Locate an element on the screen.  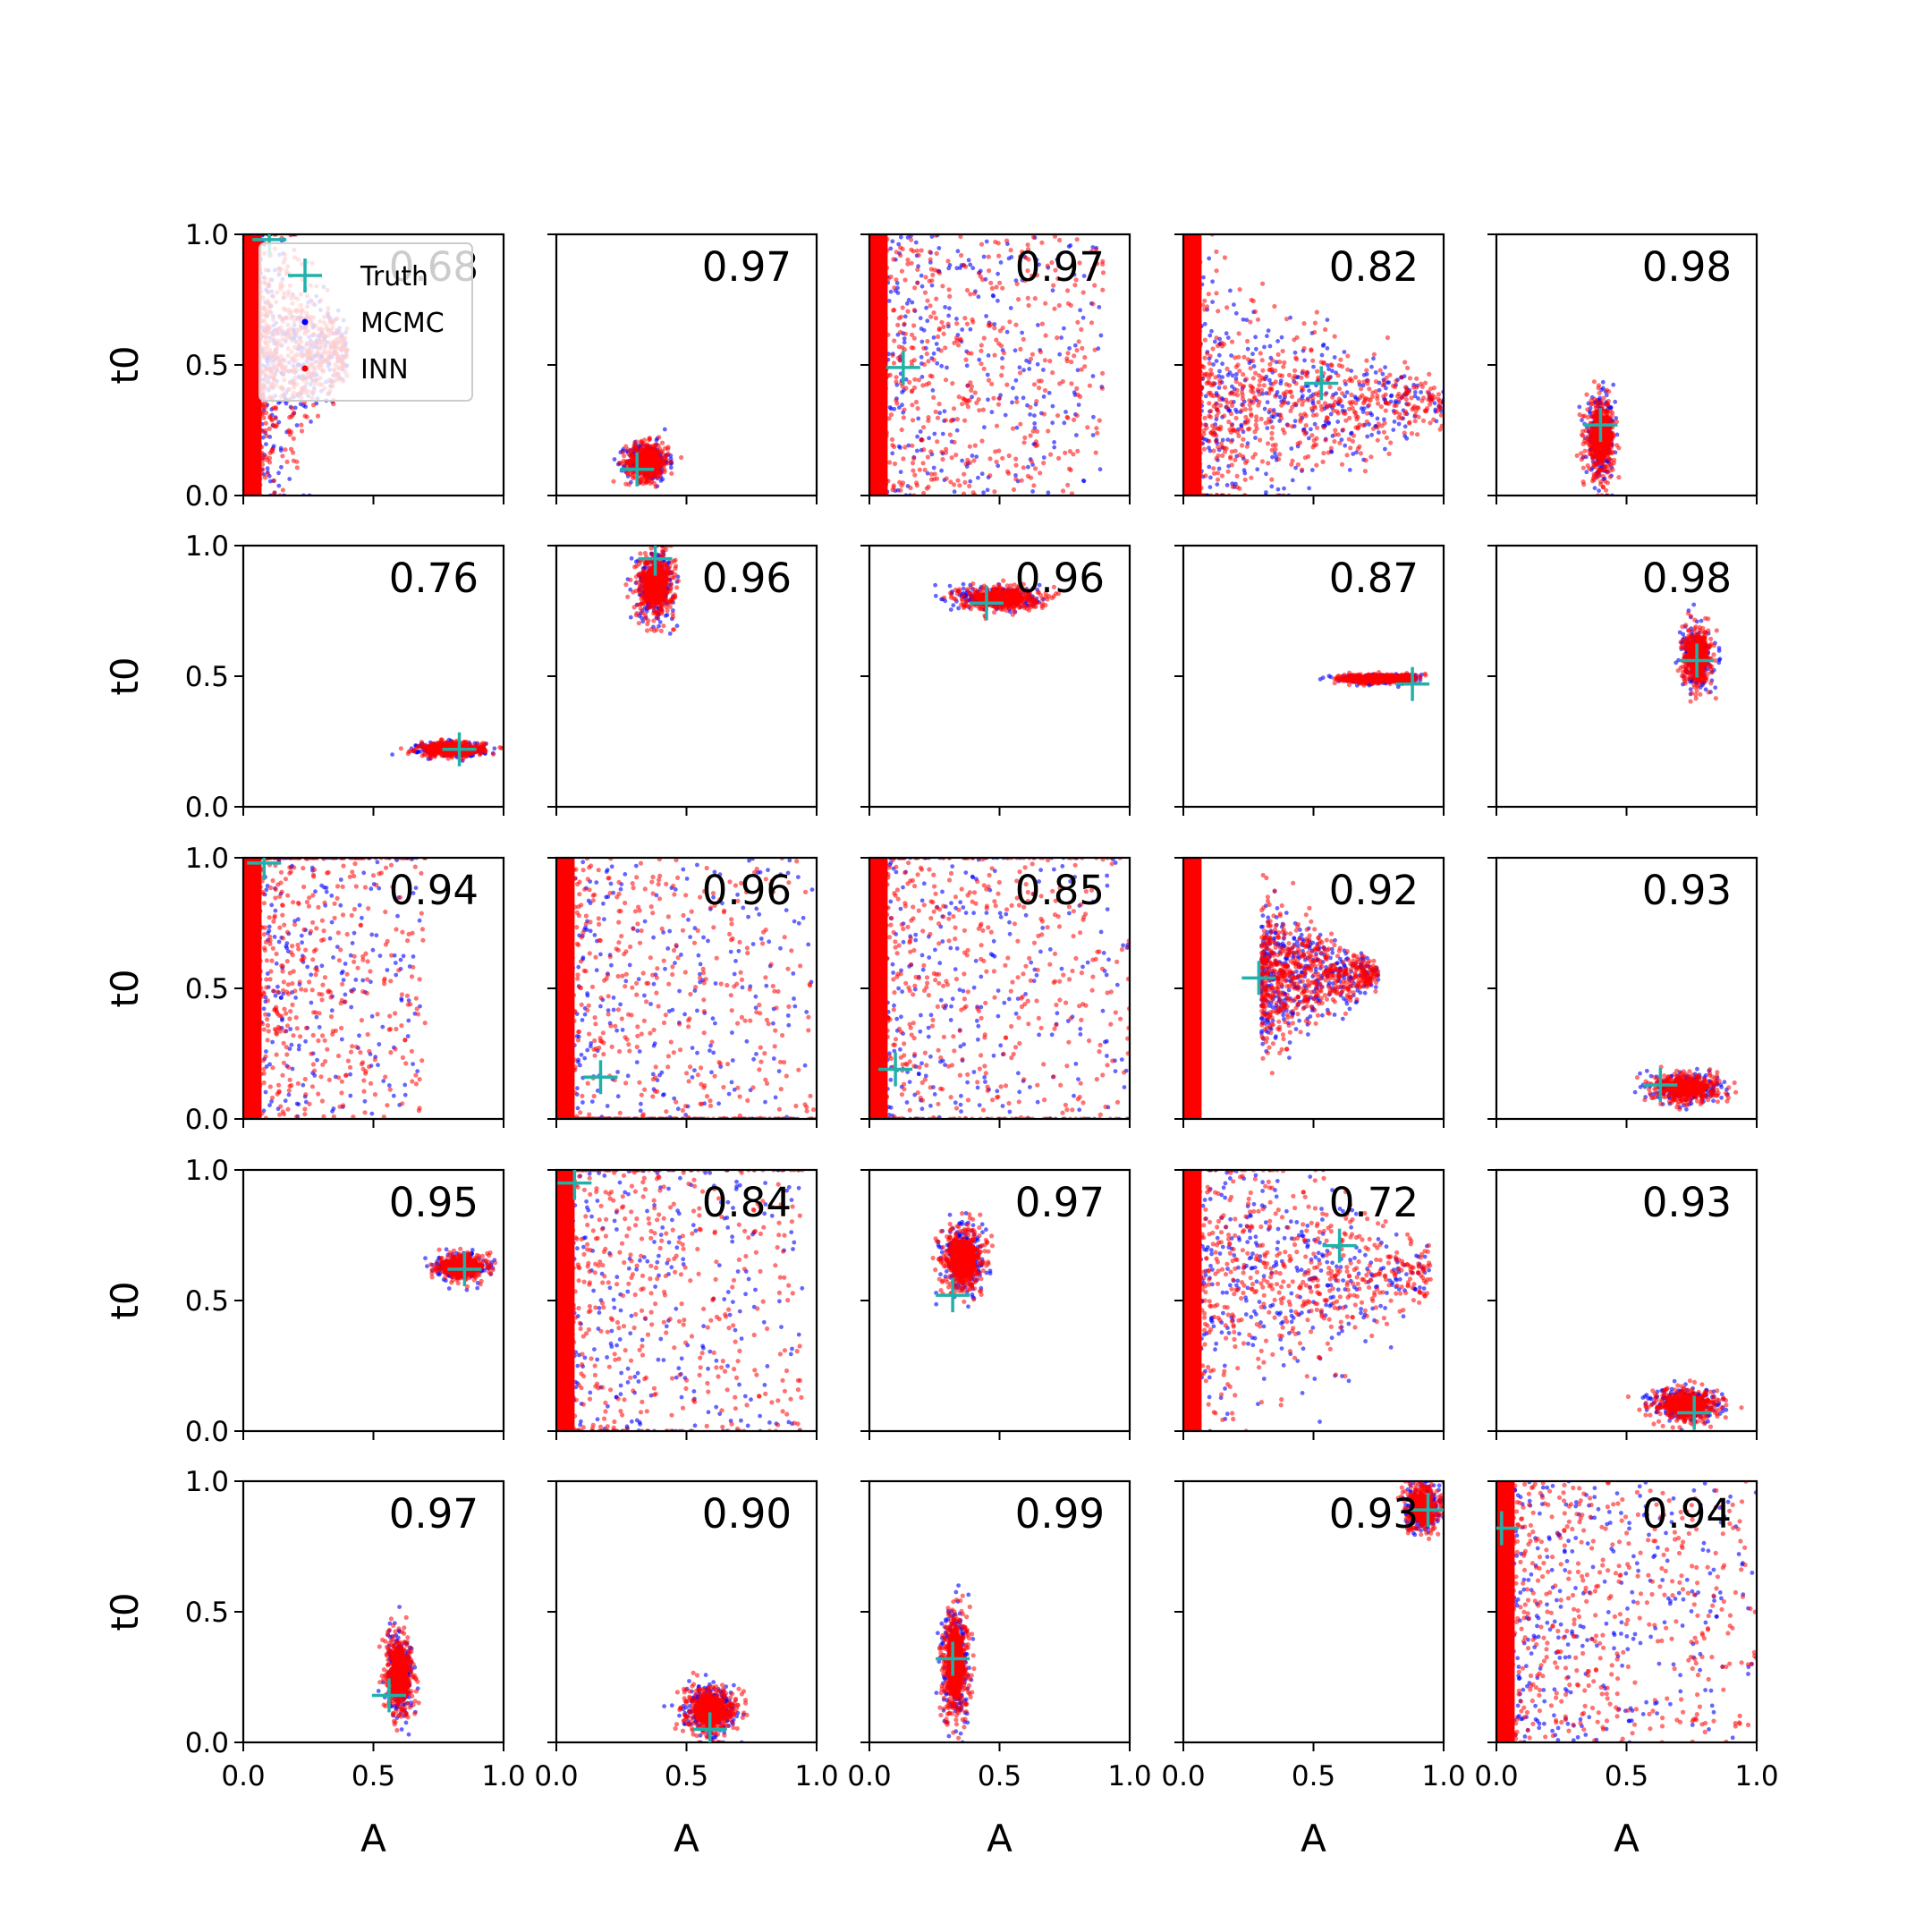
scatter-points is located at coordinates (647, 458).